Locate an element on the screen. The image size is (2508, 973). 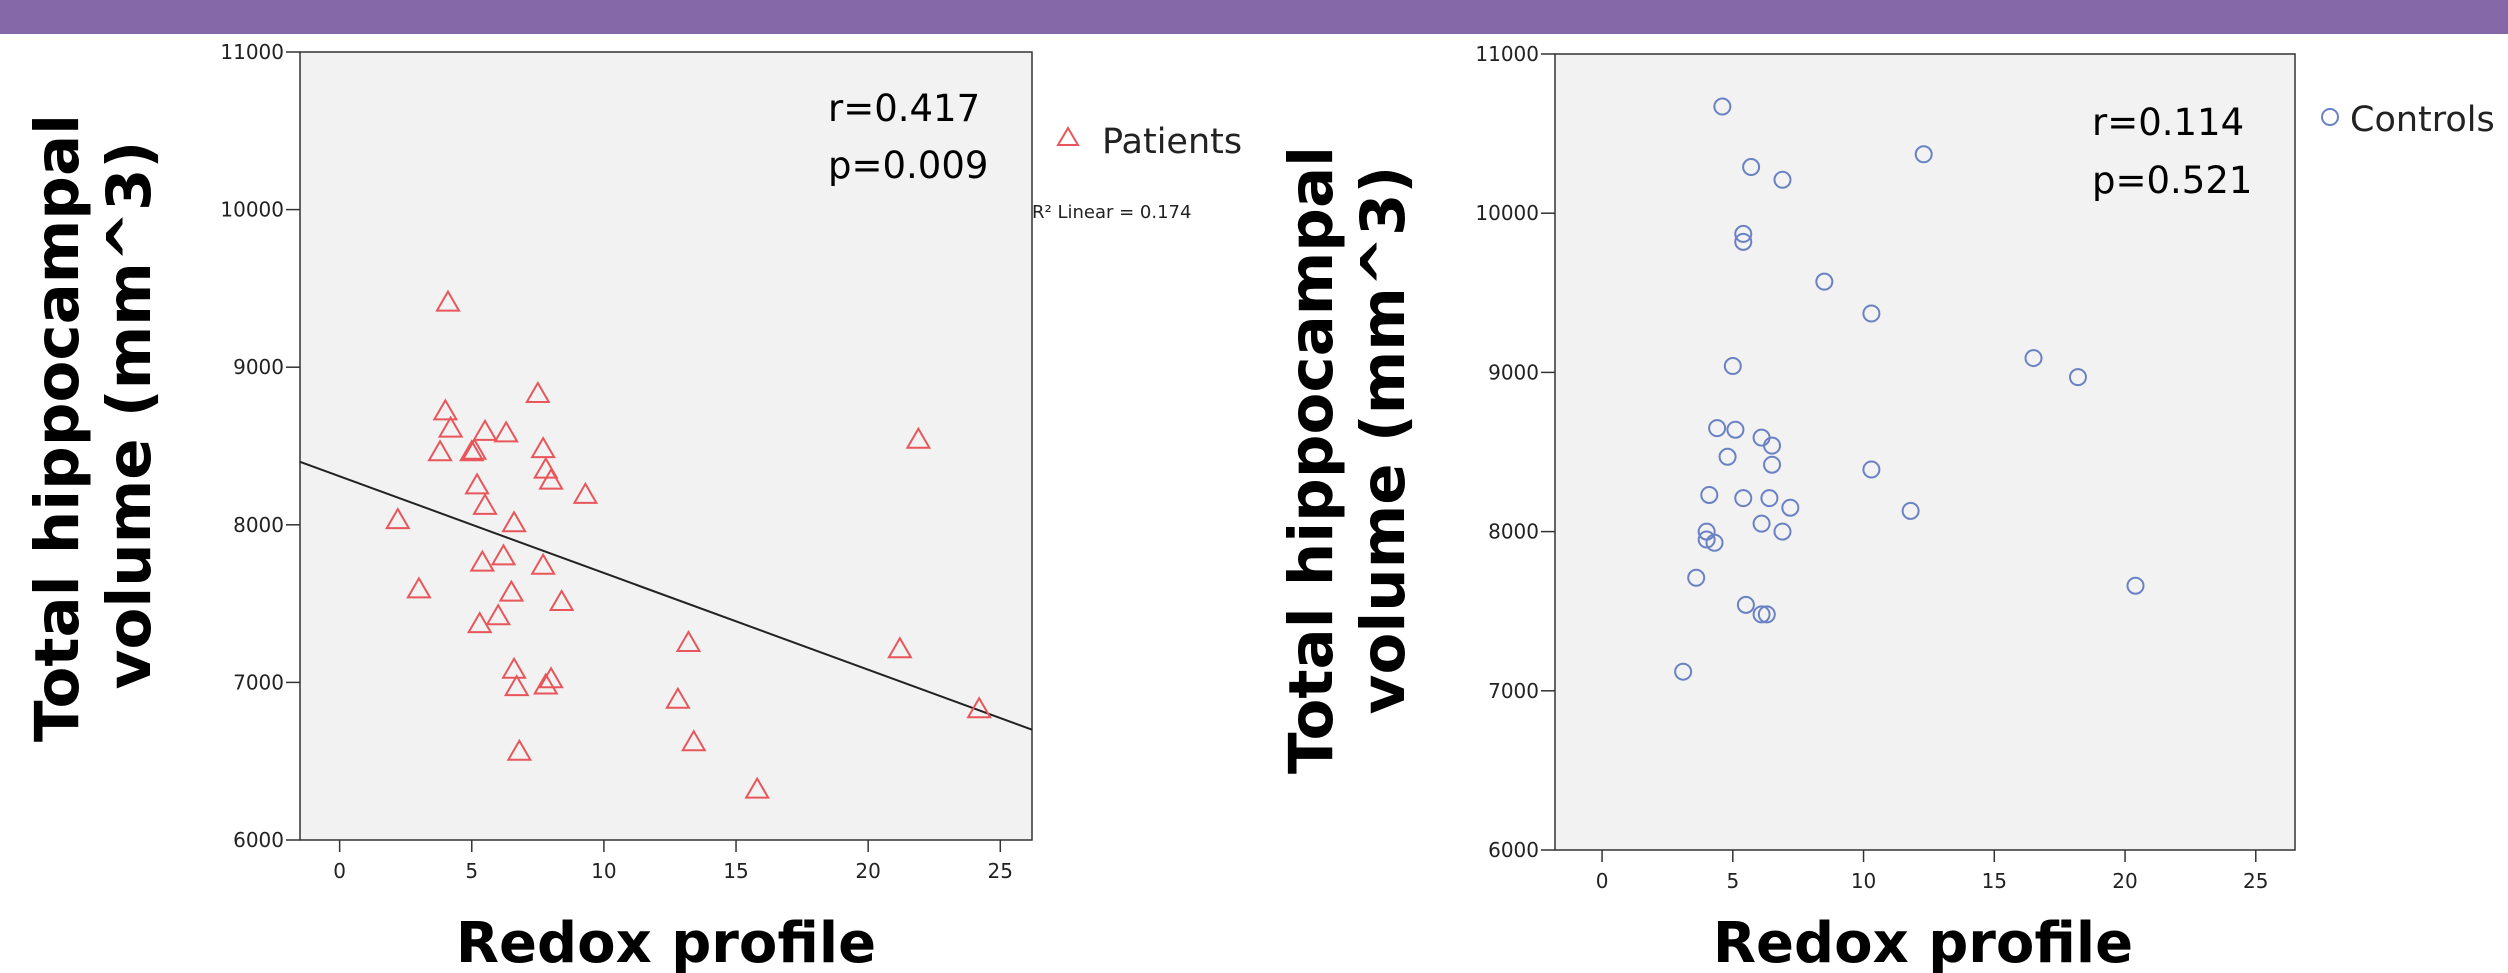
x-tick-label: 5 is located at coordinates (1732, 881).